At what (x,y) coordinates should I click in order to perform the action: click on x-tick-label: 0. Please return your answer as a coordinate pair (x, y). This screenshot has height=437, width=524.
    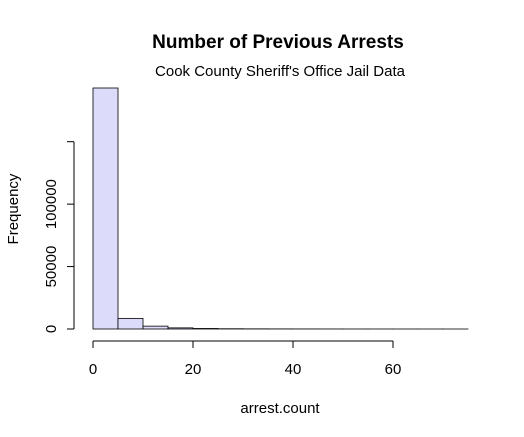
    Looking at the image, I should click on (93, 369).